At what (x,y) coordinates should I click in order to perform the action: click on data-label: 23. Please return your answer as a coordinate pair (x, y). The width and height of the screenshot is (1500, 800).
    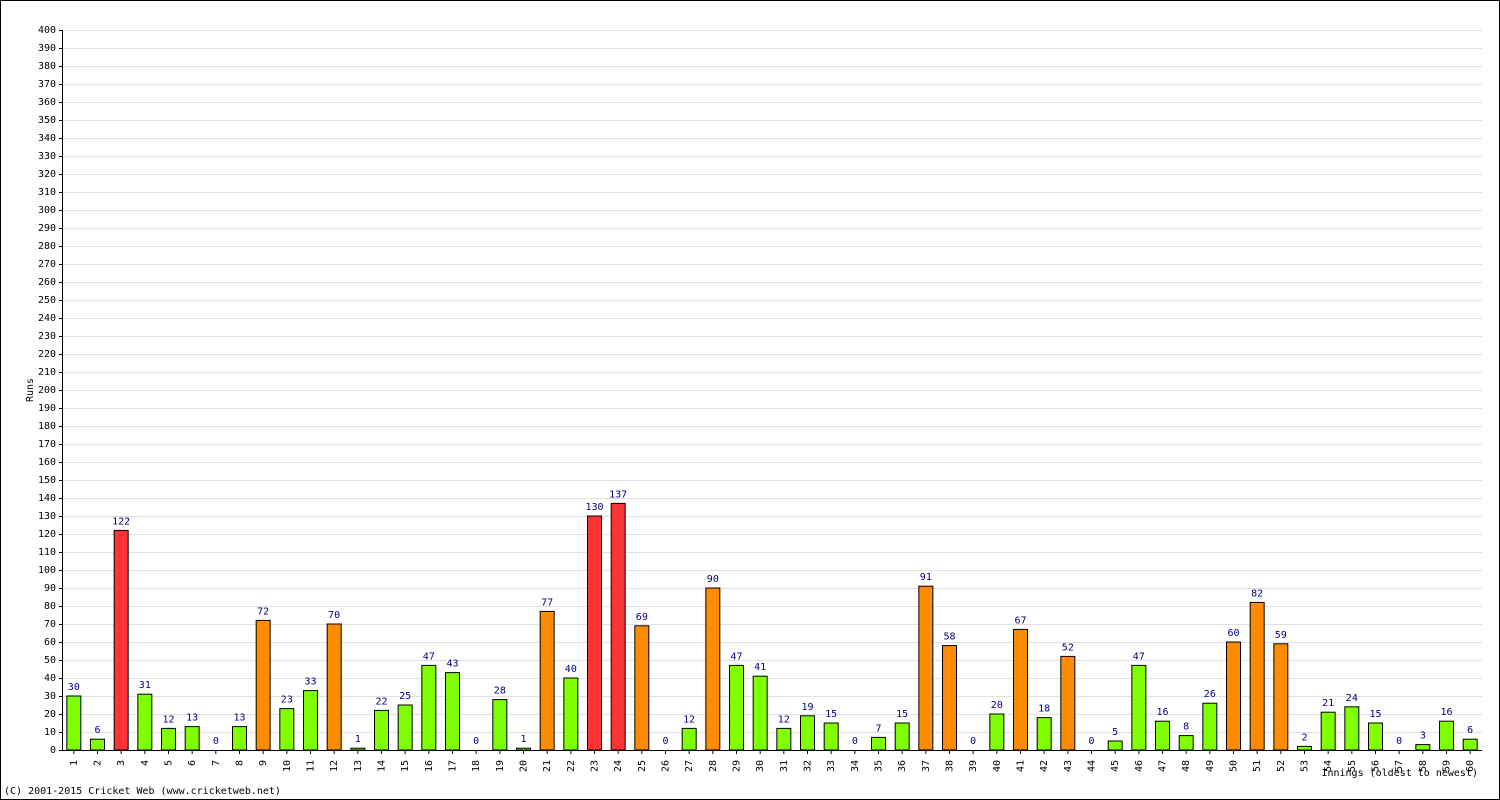
    Looking at the image, I should click on (287, 700).